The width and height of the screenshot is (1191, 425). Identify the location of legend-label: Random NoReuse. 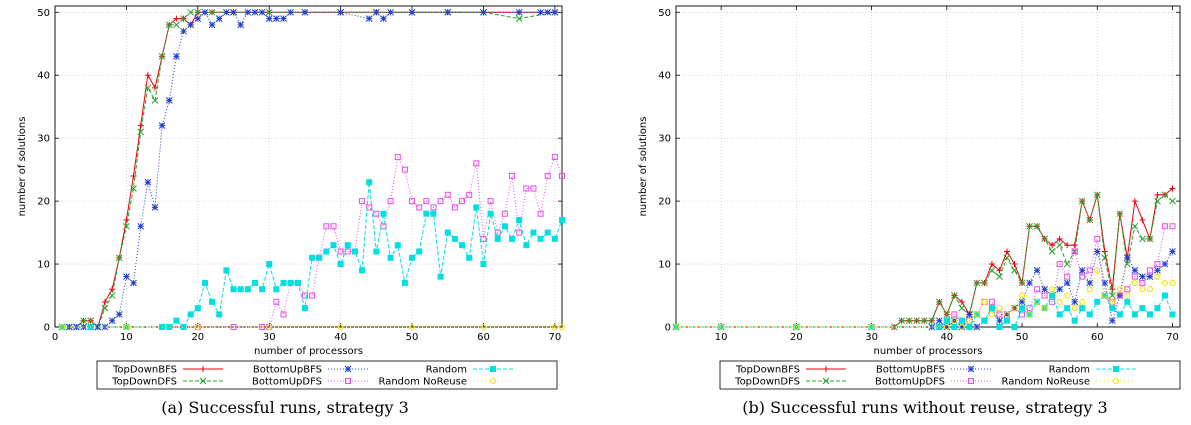
(1045, 382).